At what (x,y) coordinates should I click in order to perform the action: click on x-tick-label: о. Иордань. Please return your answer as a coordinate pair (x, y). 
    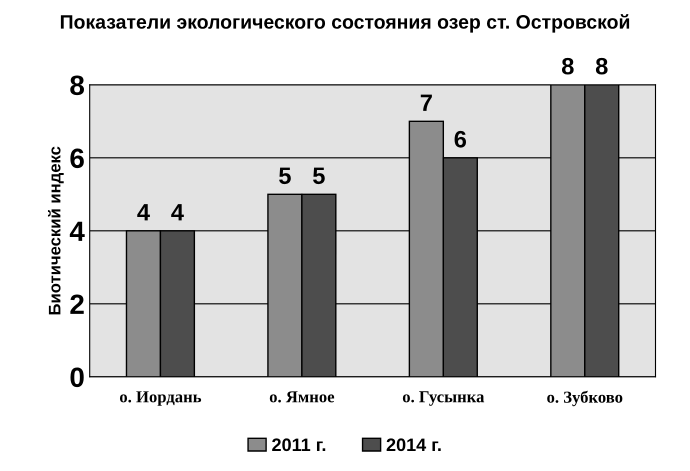
    Looking at the image, I should click on (161, 398).